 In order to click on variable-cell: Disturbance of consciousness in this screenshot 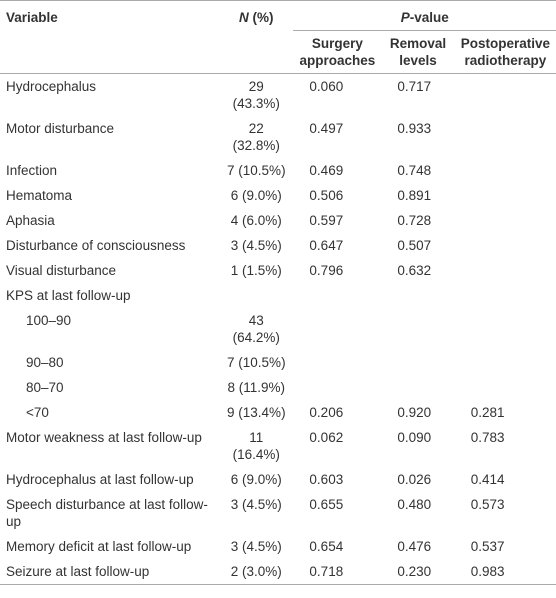, I will do `click(96, 245)`.